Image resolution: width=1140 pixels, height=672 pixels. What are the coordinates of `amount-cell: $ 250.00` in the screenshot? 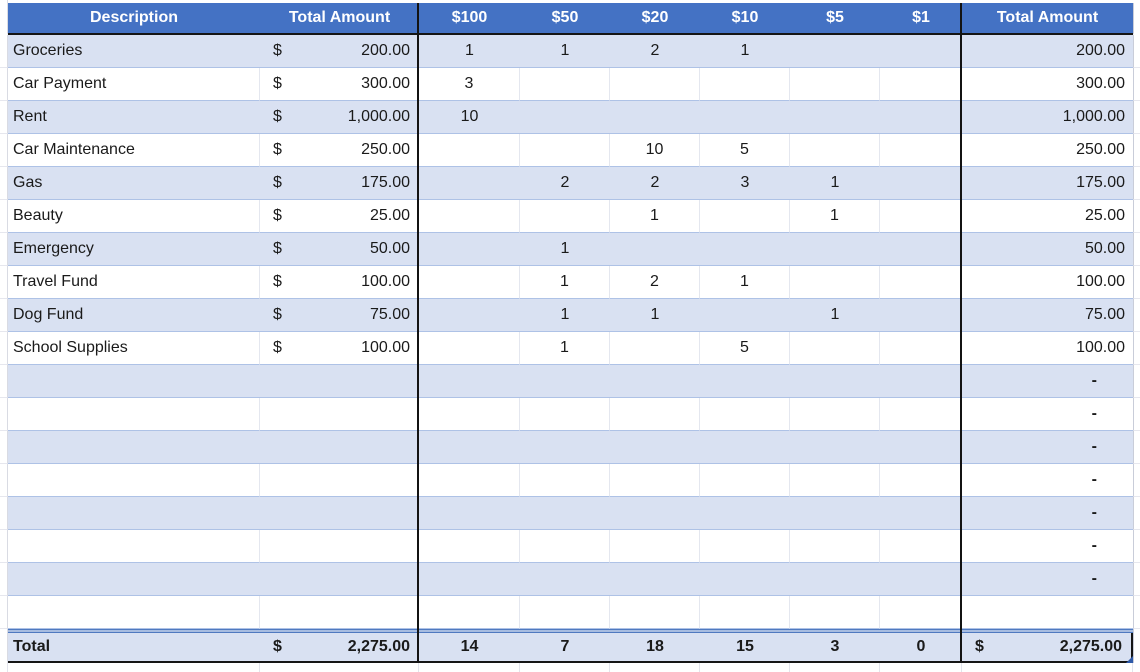 It's located at (339, 150).